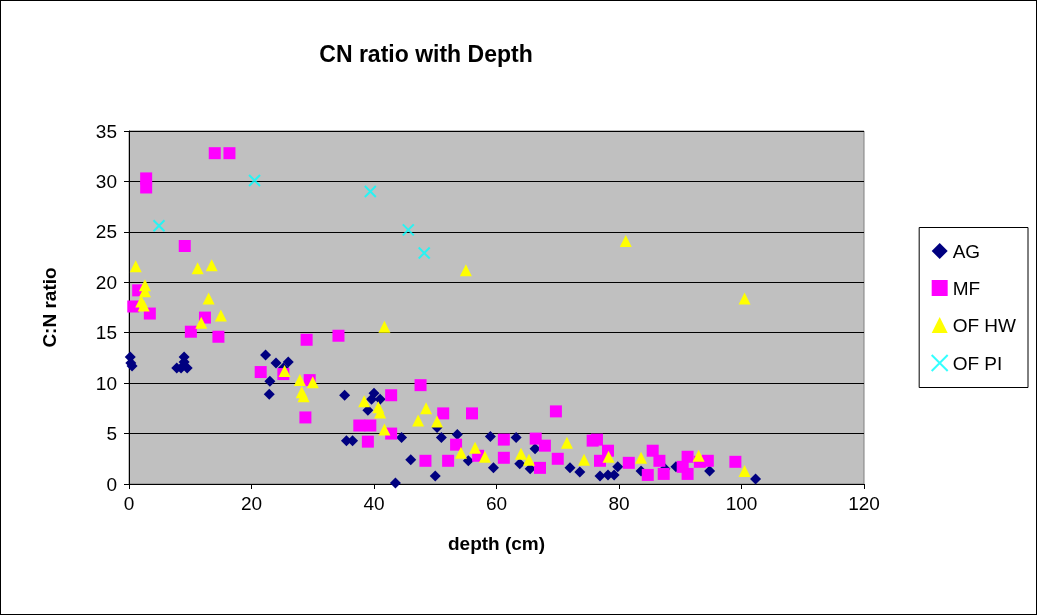 This screenshot has width=1037, height=615. What do you see at coordinates (426, 53) in the screenshot?
I see `chart-title: CN ratio with Depth` at bounding box center [426, 53].